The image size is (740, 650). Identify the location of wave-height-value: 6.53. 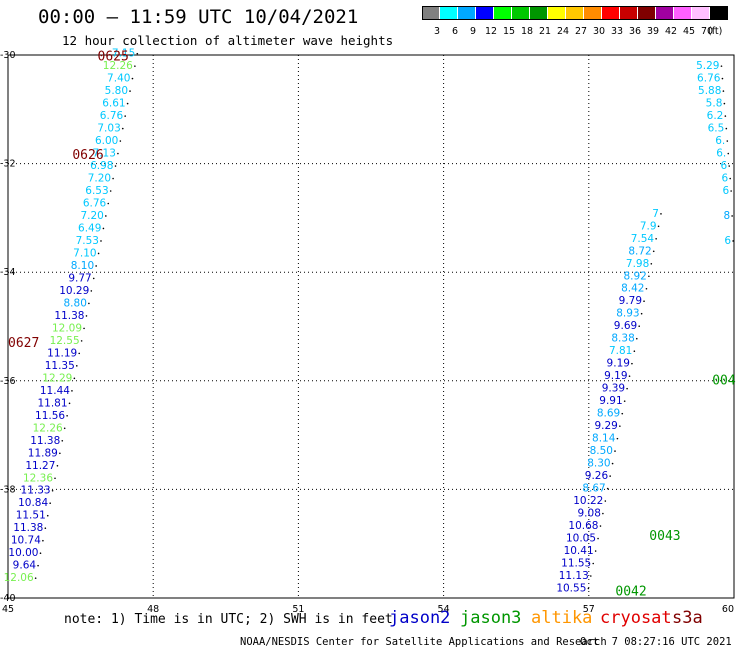
(96, 191).